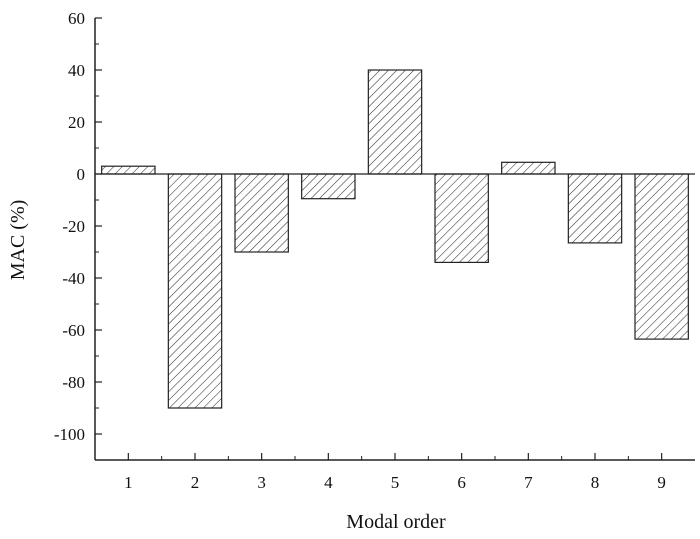 The height and width of the screenshot is (539, 700). What do you see at coordinates (128, 482) in the screenshot?
I see `x-tick-label: 1` at bounding box center [128, 482].